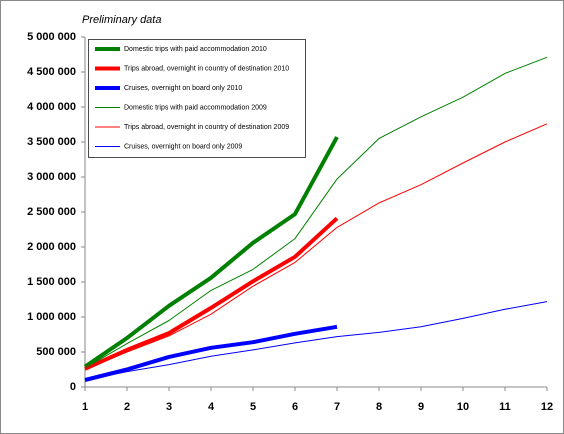 This screenshot has height=434, width=564. Describe the element at coordinates (51, 317) in the screenshot. I see `y-tick-label: 1 000 000` at that location.